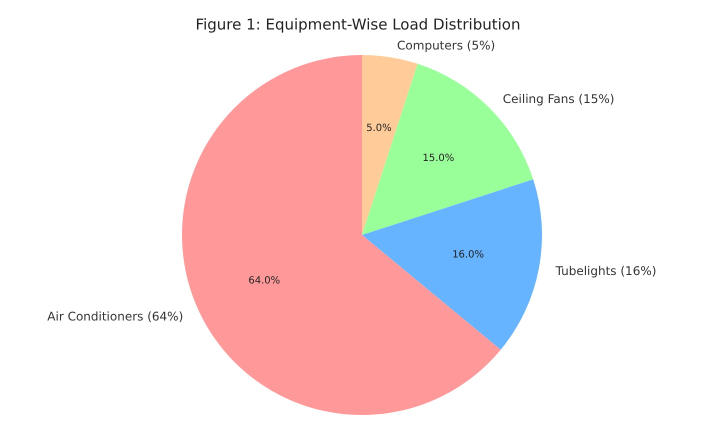  What do you see at coordinates (358, 25) in the screenshot?
I see `chart-title: Figure 1: Equipment-Wise Load Distribution` at bounding box center [358, 25].